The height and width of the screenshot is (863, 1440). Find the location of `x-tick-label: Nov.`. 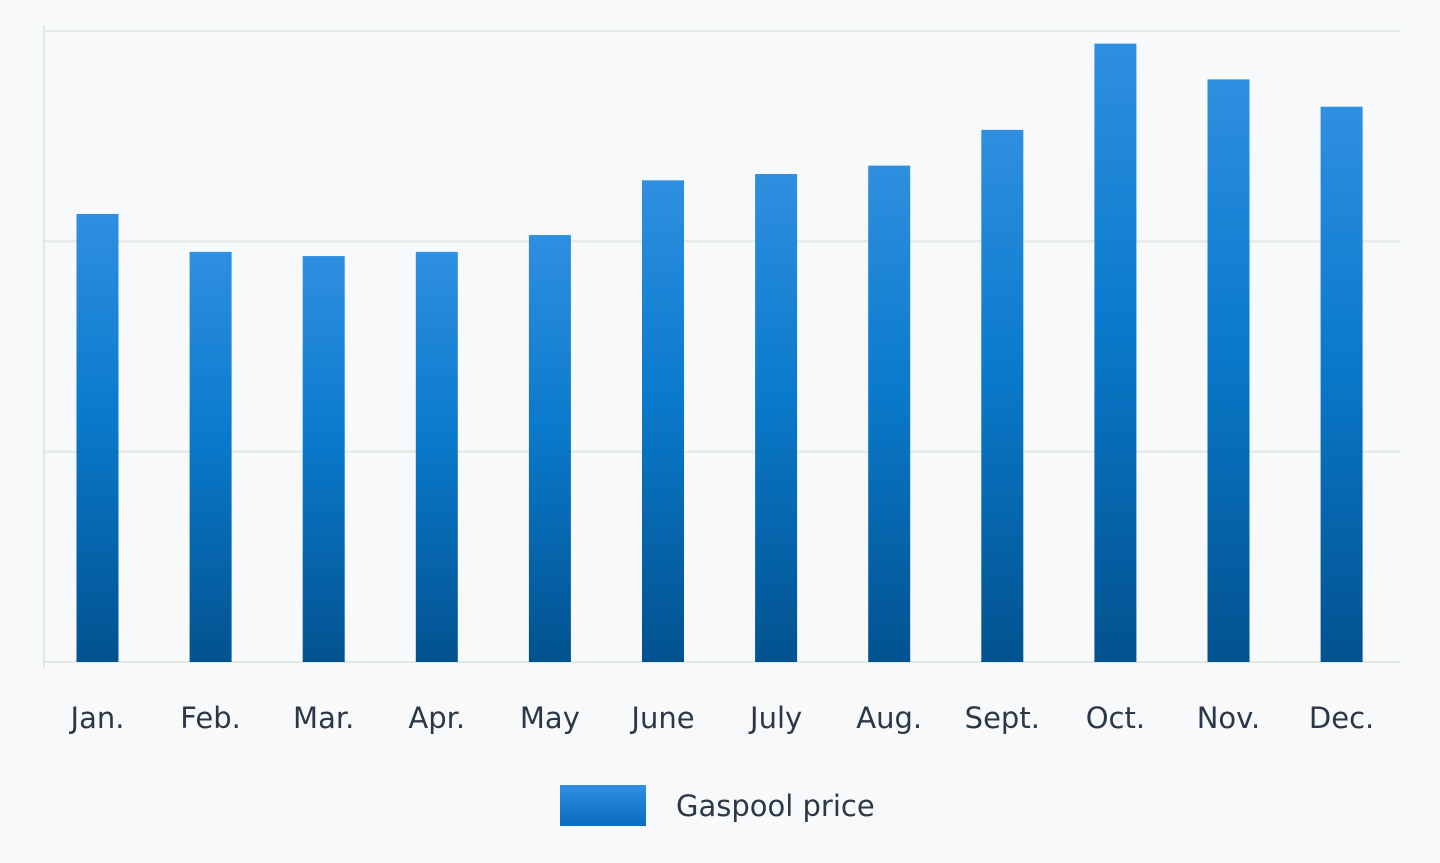

x-tick-label: Nov. is located at coordinates (1229, 718).